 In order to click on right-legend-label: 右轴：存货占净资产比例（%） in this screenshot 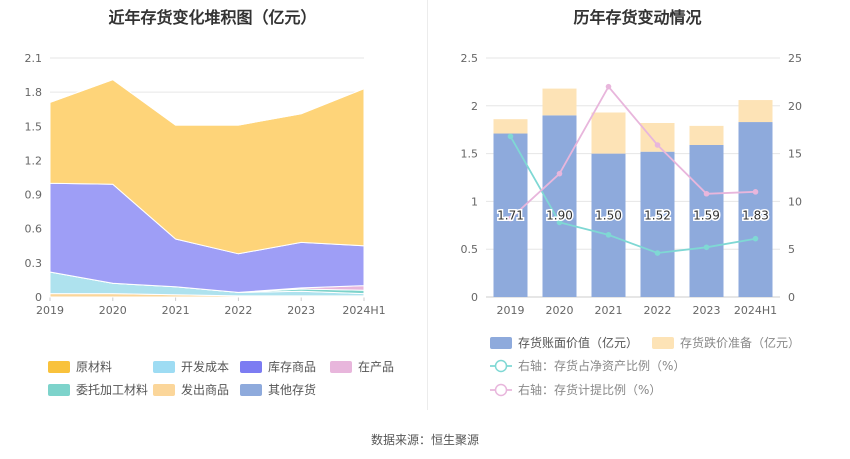, I will do `click(601, 365)`.